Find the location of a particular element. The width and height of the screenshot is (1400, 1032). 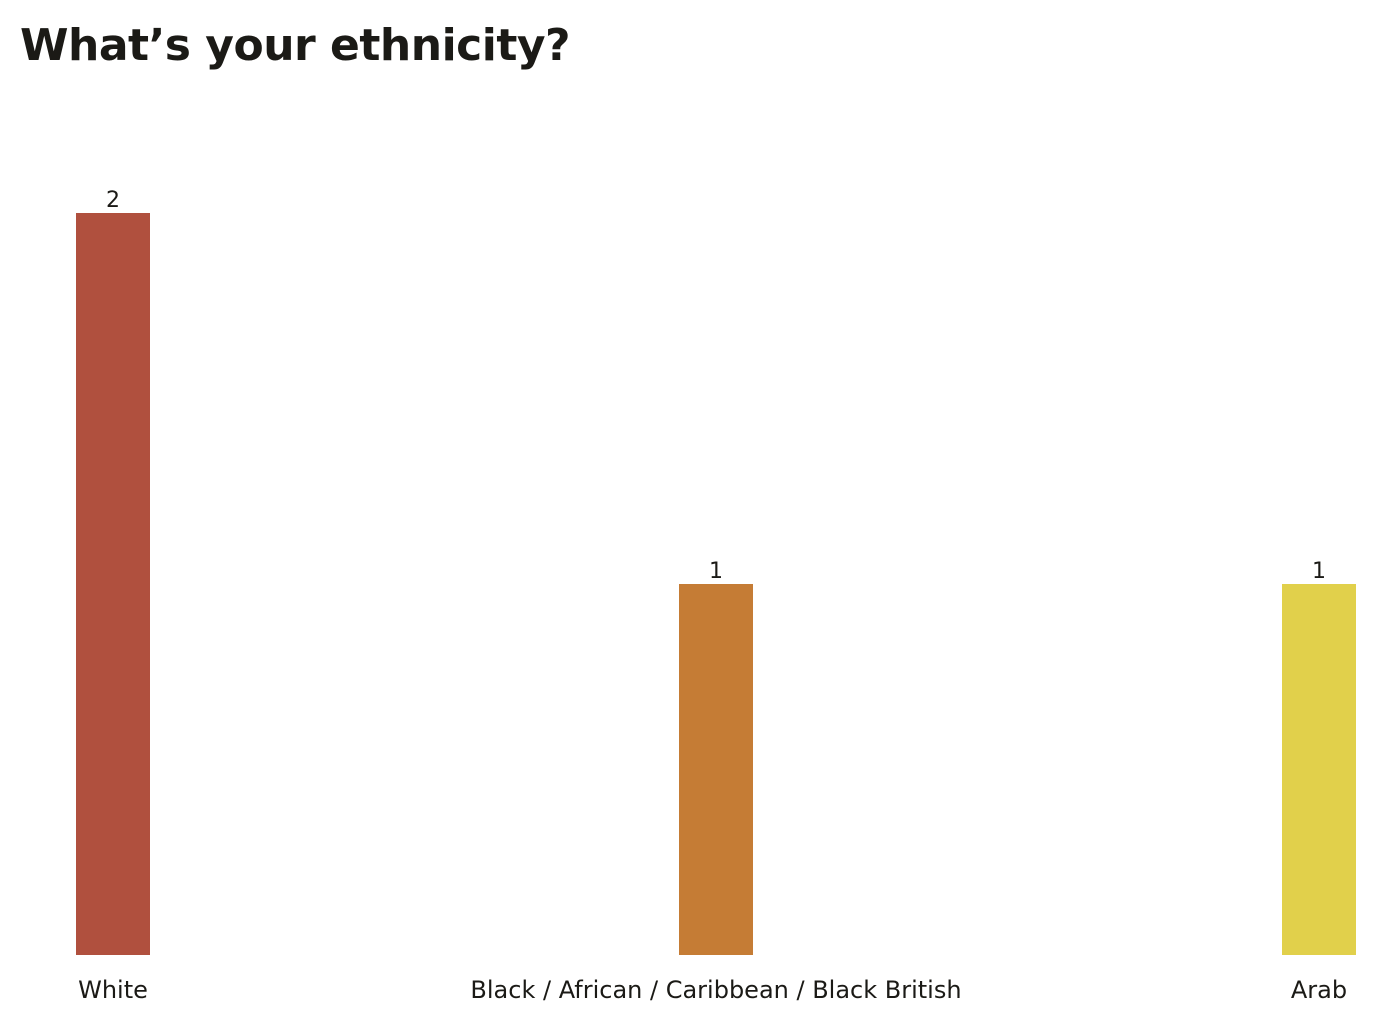

bar-value-label-1: 1 is located at coordinates (716, 571).